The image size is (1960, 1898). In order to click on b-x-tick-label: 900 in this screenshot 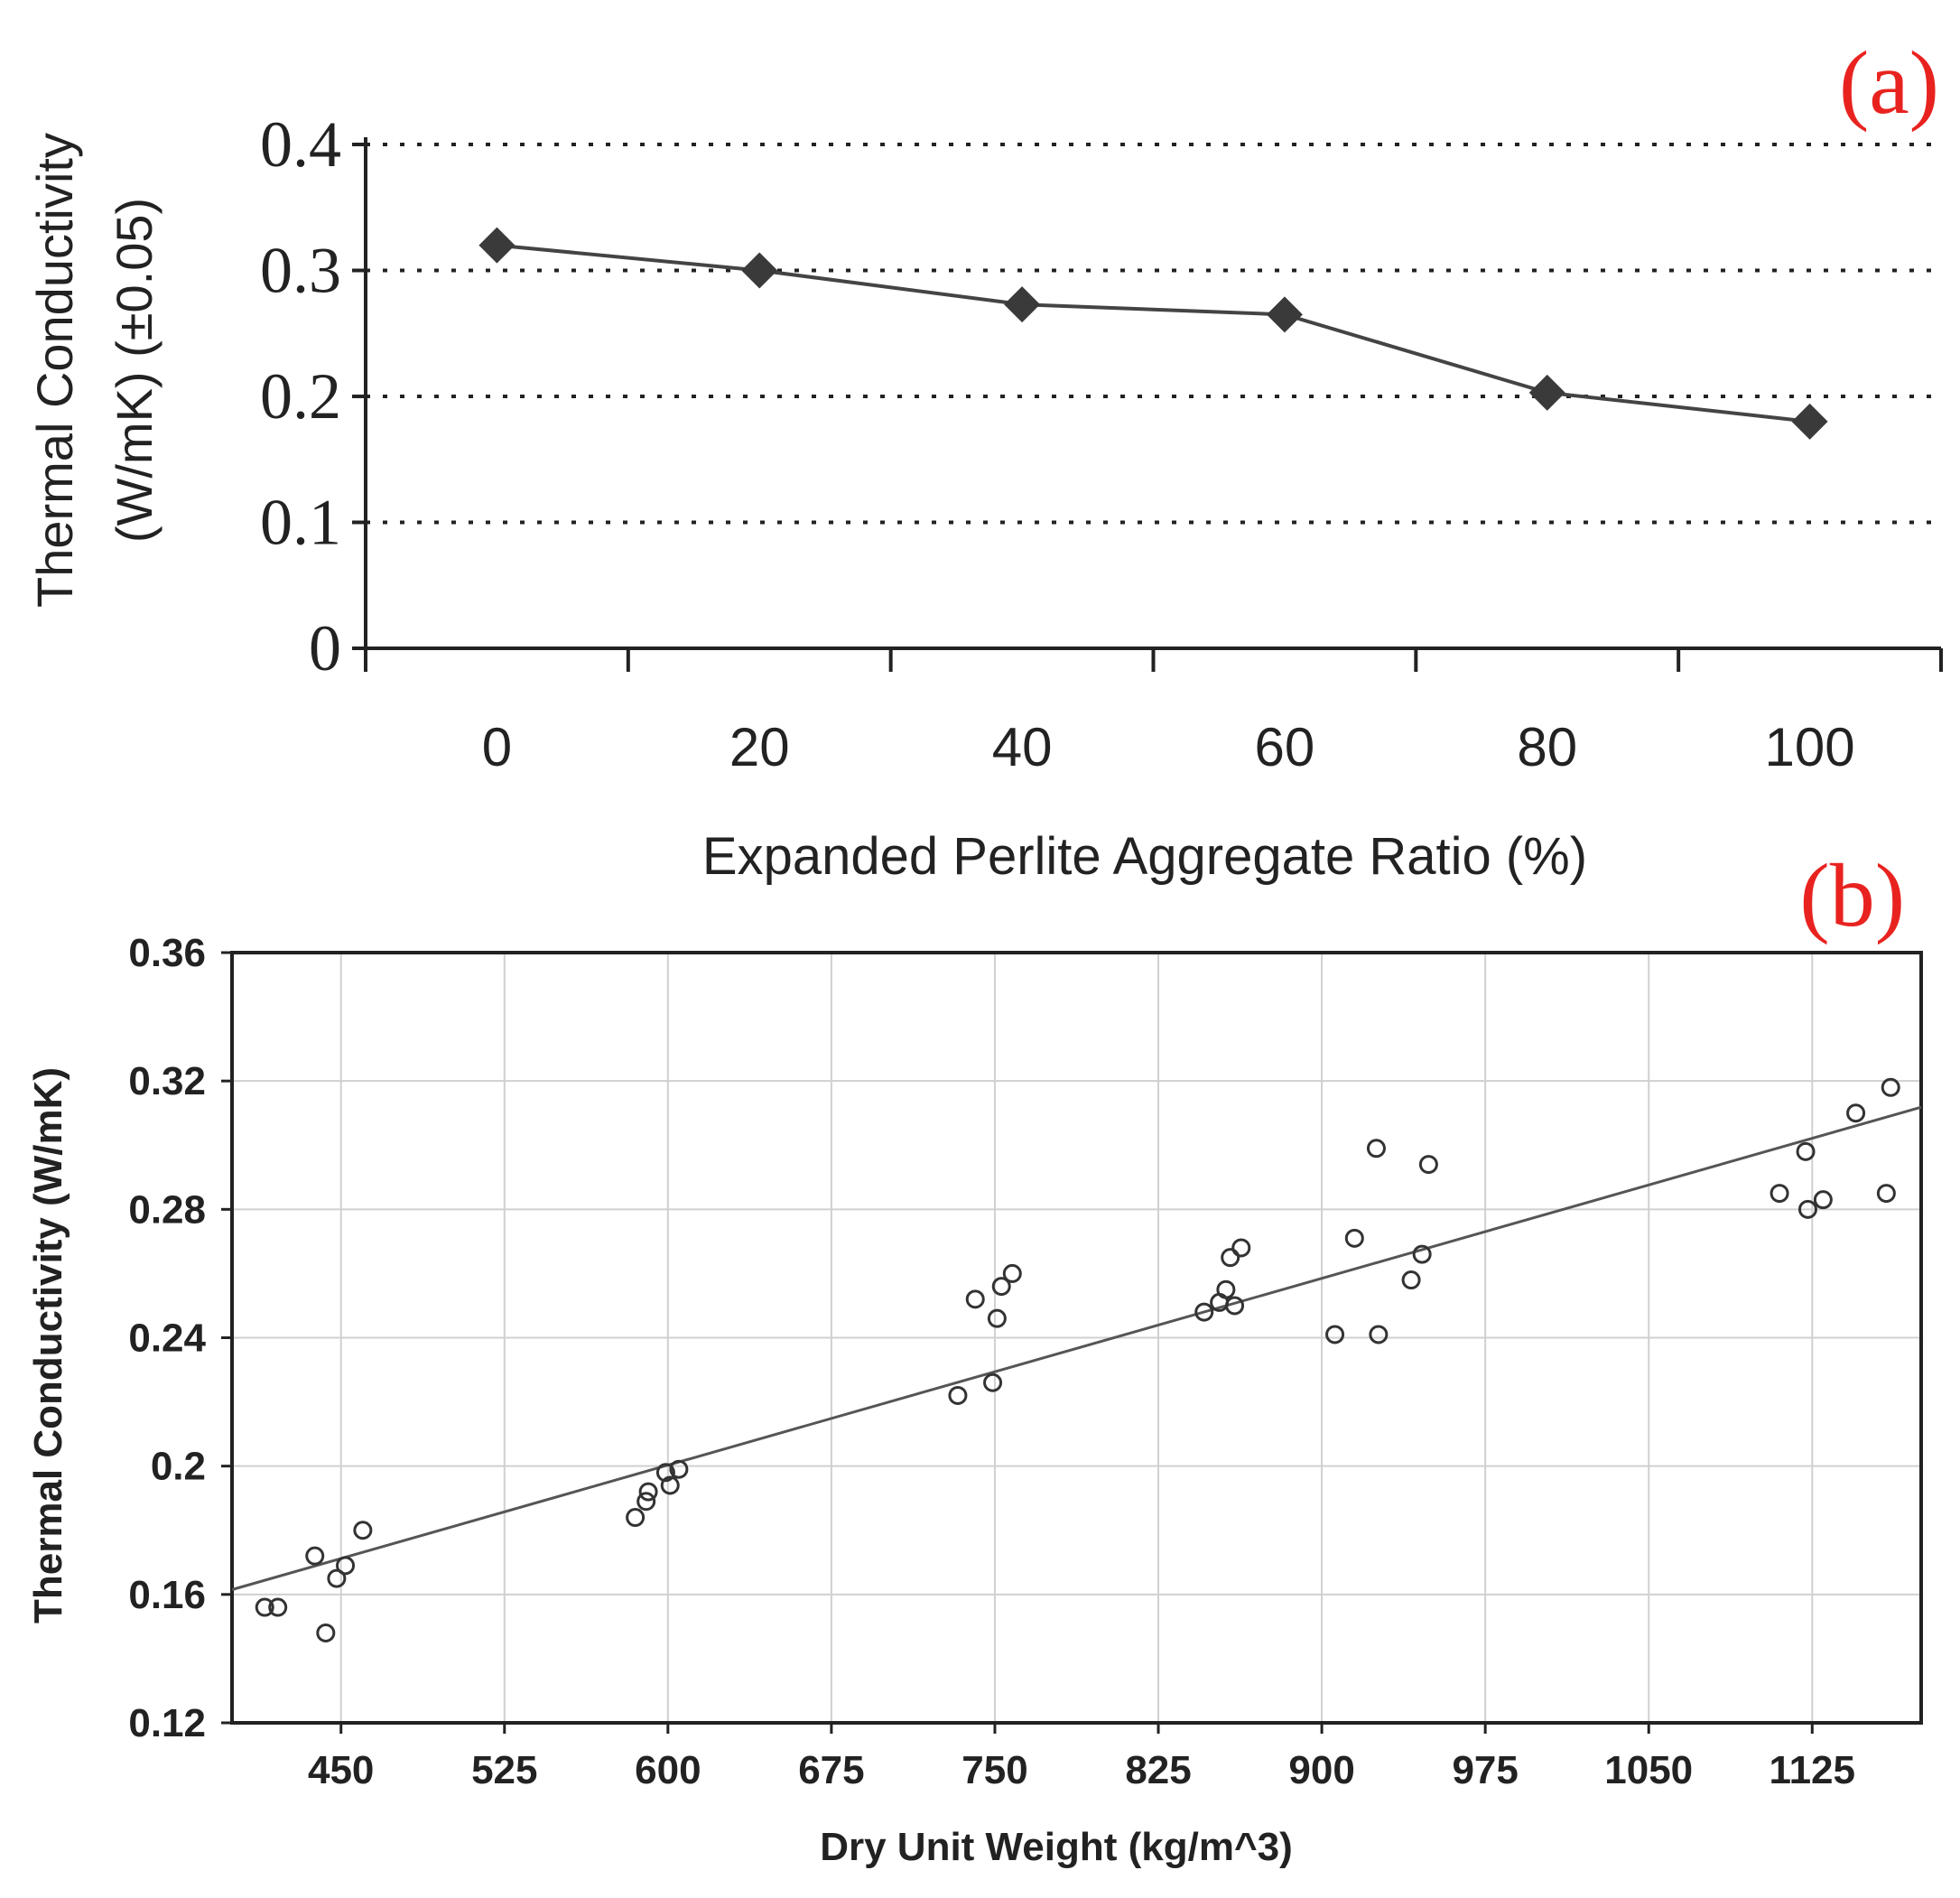, I will do `click(1321, 1770)`.